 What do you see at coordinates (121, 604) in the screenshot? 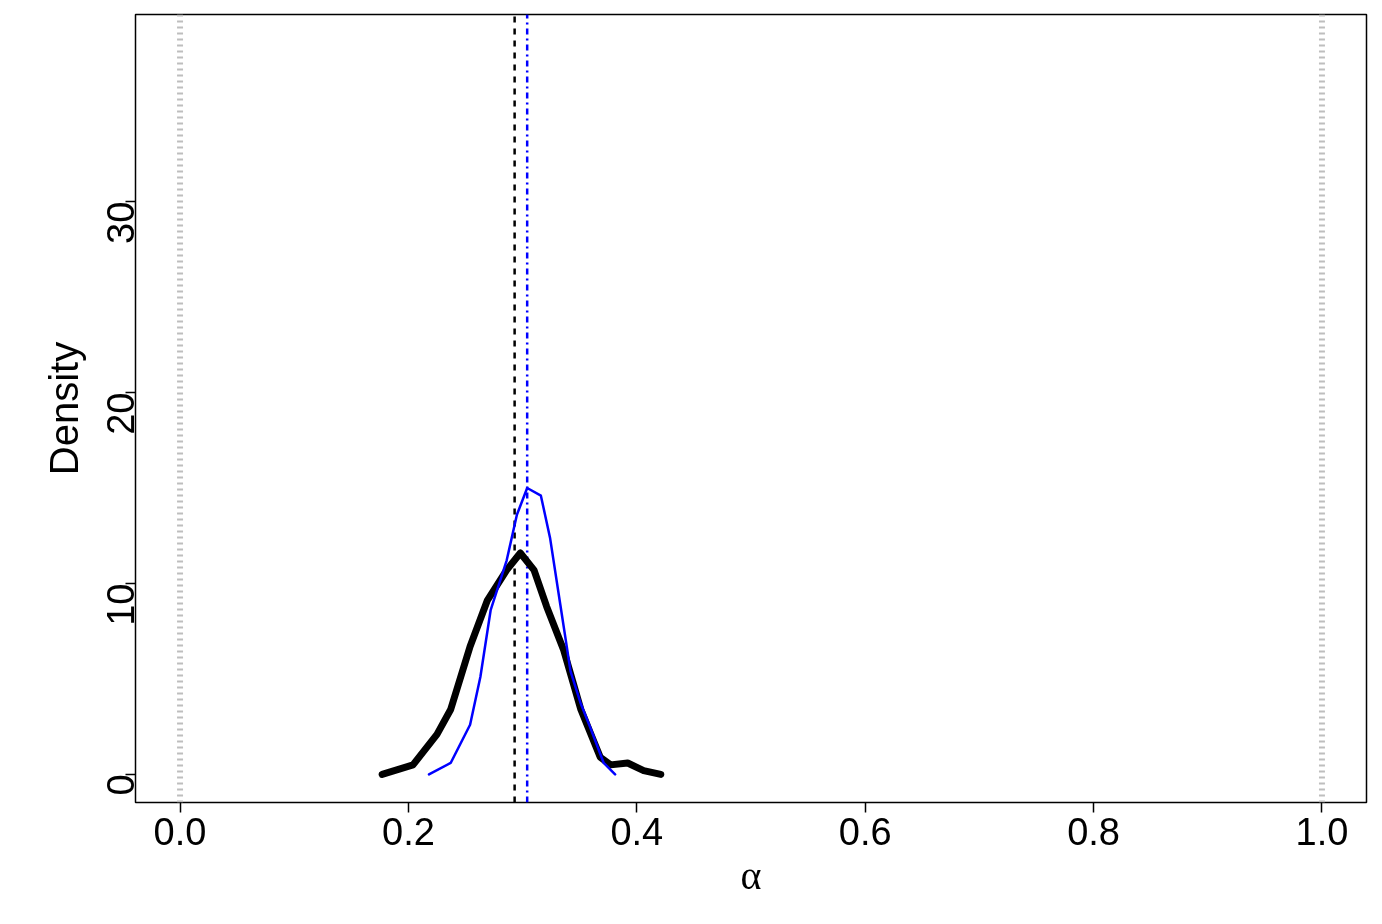
I see `y-tick-label: 10` at bounding box center [121, 604].